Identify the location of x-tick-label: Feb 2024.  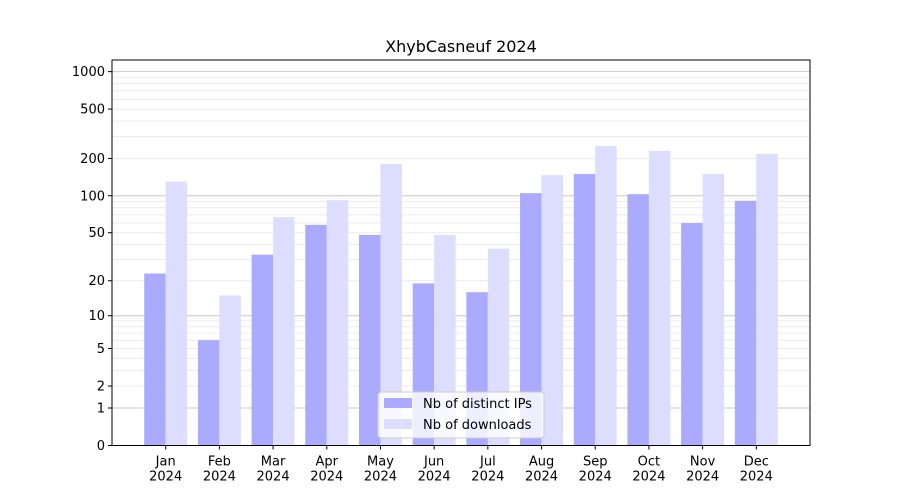
(219, 470).